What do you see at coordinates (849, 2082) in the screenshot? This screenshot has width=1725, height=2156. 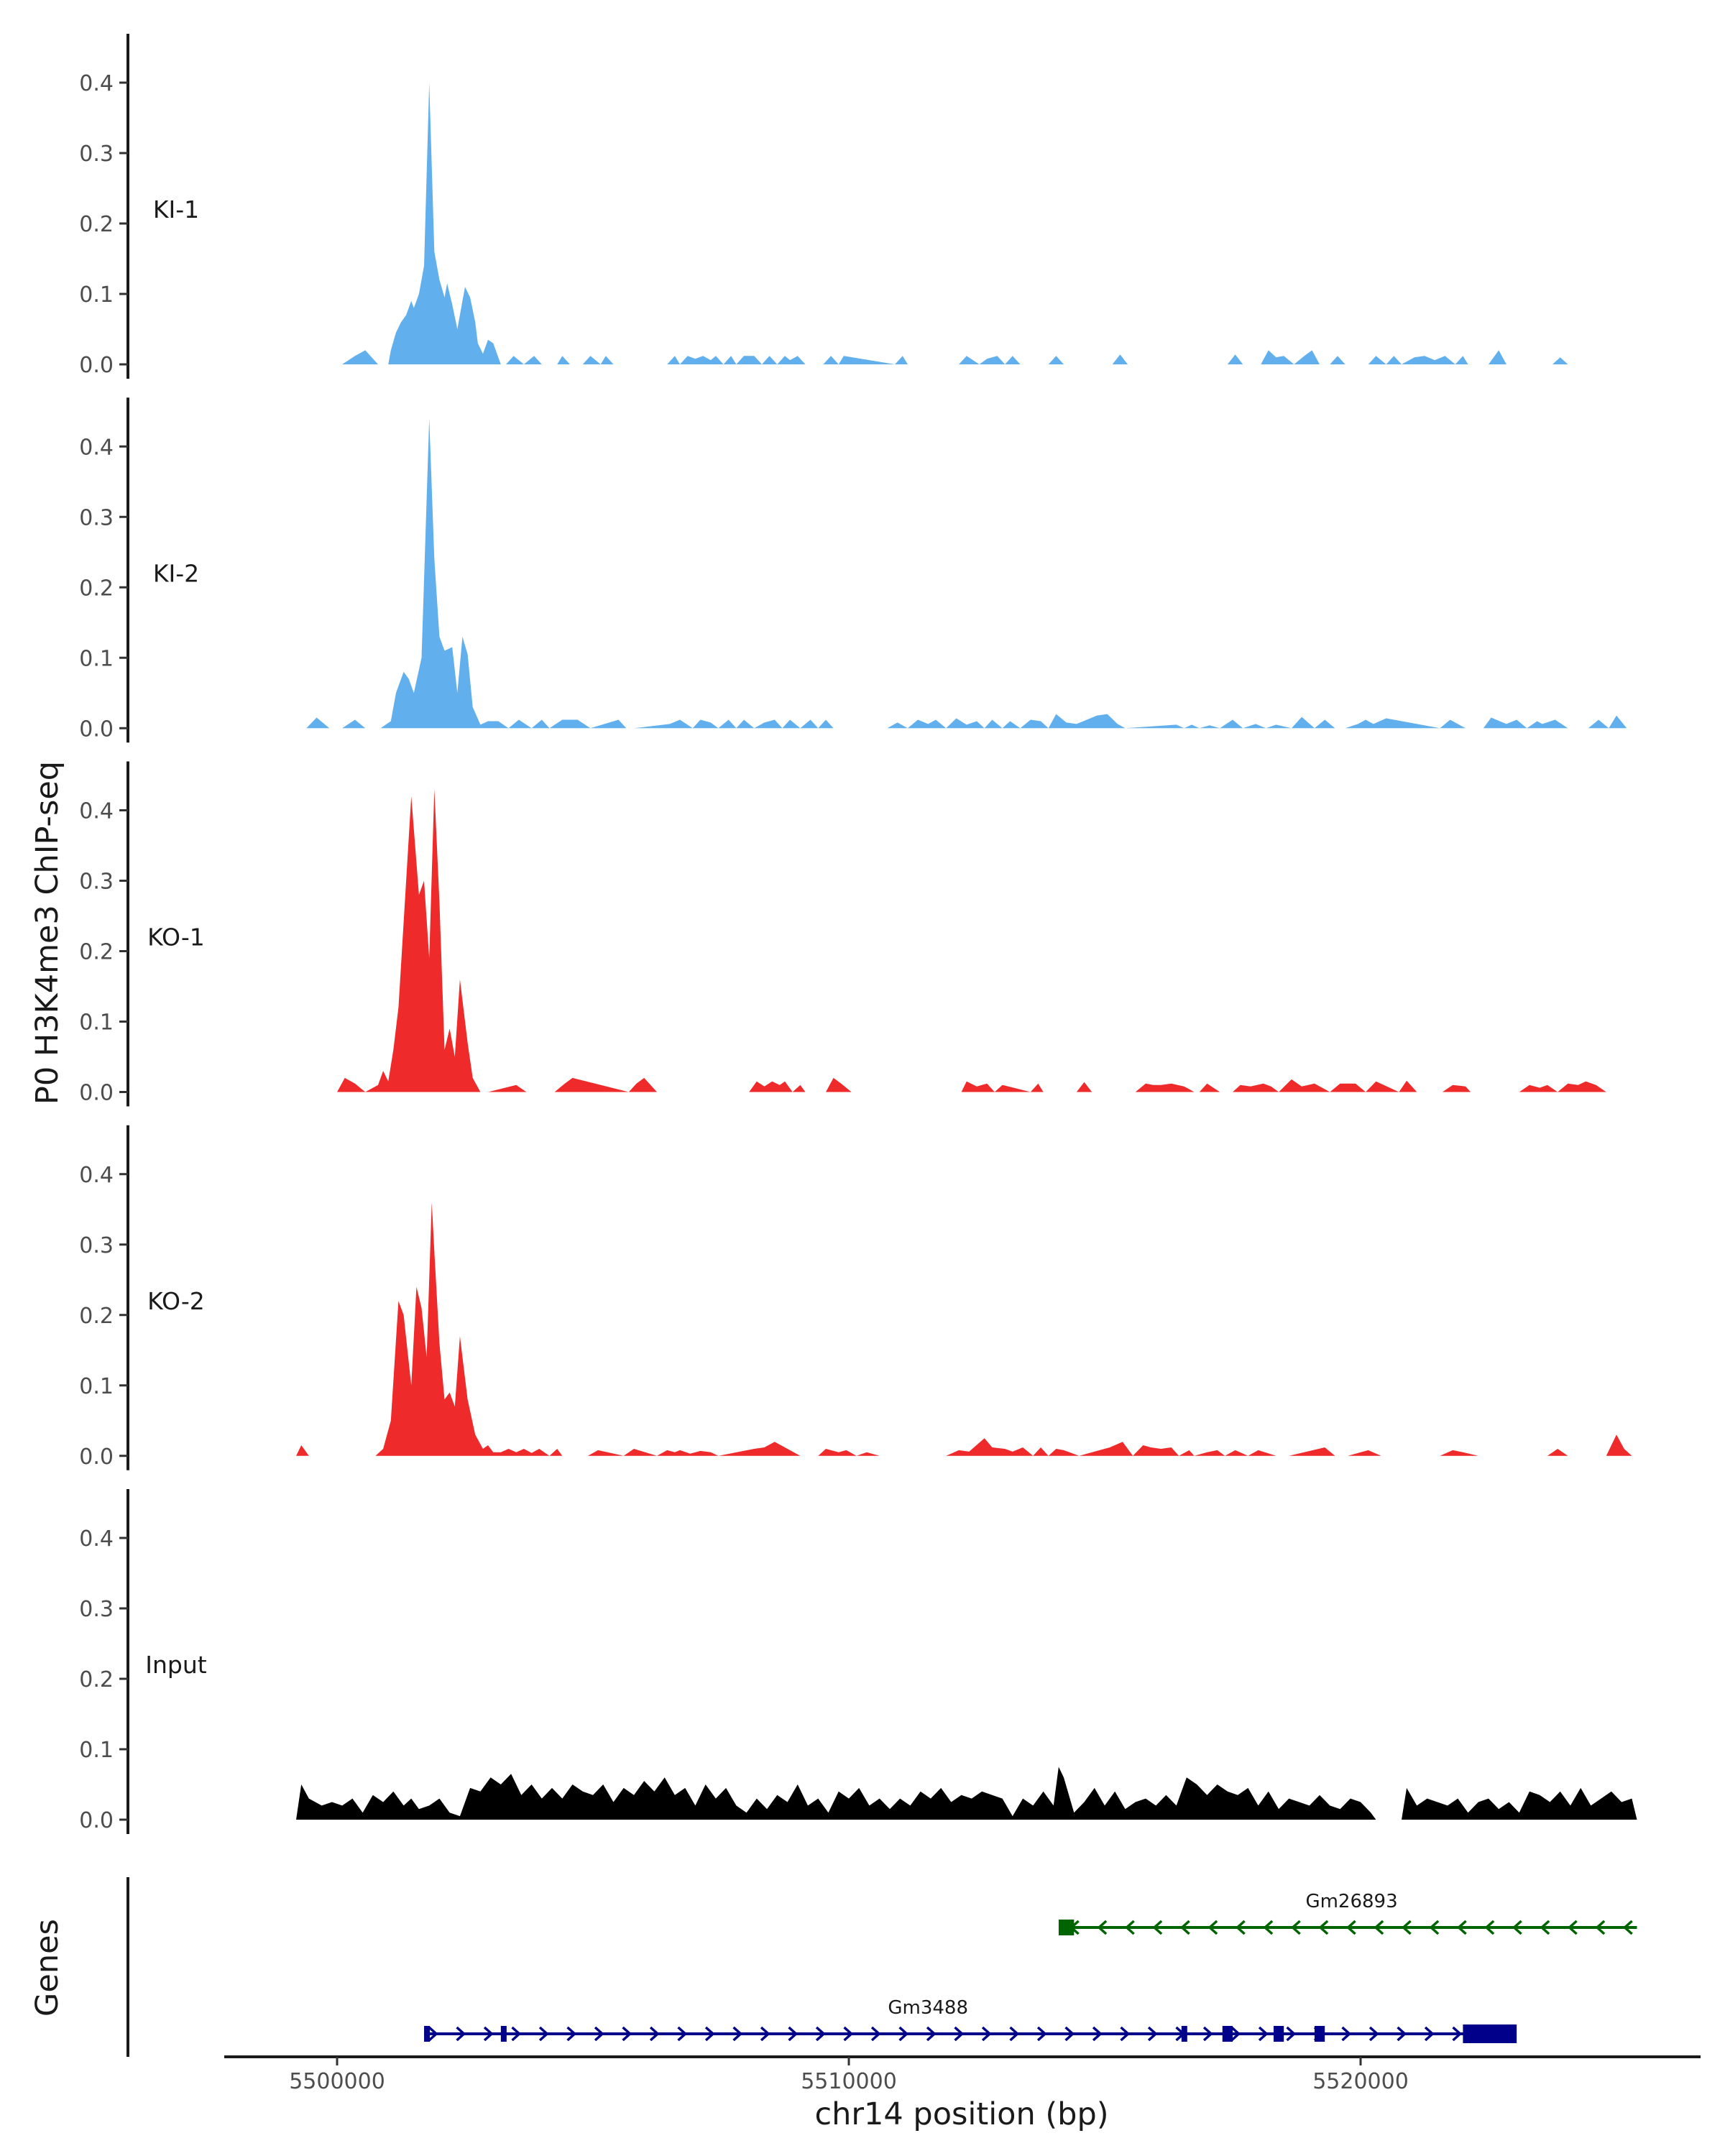 I see `x-tick-label: 5510000` at bounding box center [849, 2082].